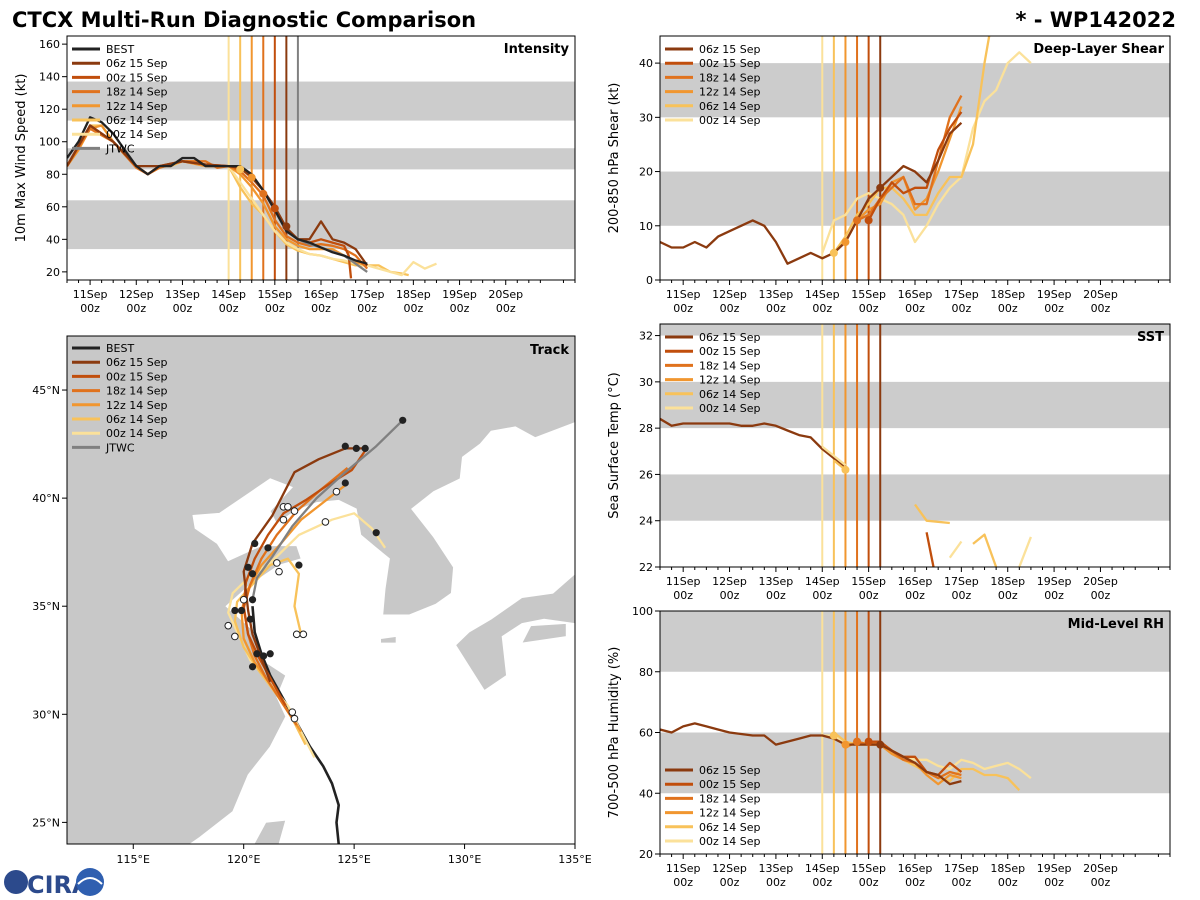  I want to click on rh-series-line, so click(909, 760).